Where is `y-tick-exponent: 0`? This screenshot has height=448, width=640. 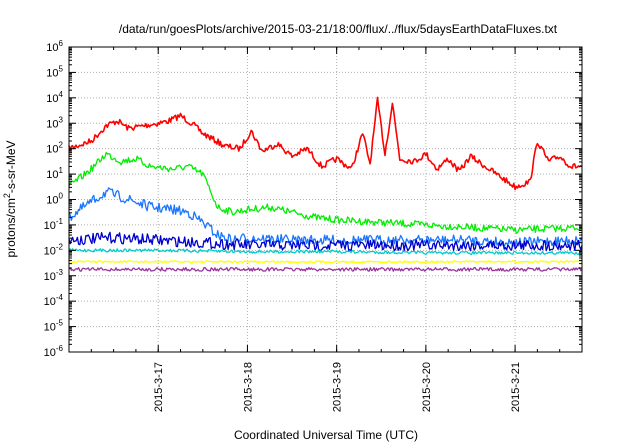
y-tick-exponent: 0 is located at coordinates (61, 196).